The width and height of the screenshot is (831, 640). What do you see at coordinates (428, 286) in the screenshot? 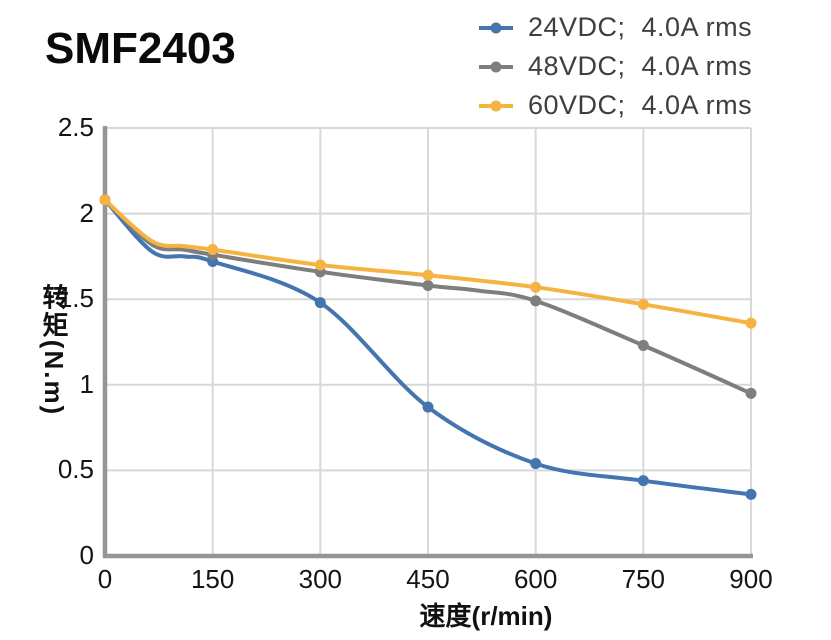
I see `series-1-marker-x450` at bounding box center [428, 286].